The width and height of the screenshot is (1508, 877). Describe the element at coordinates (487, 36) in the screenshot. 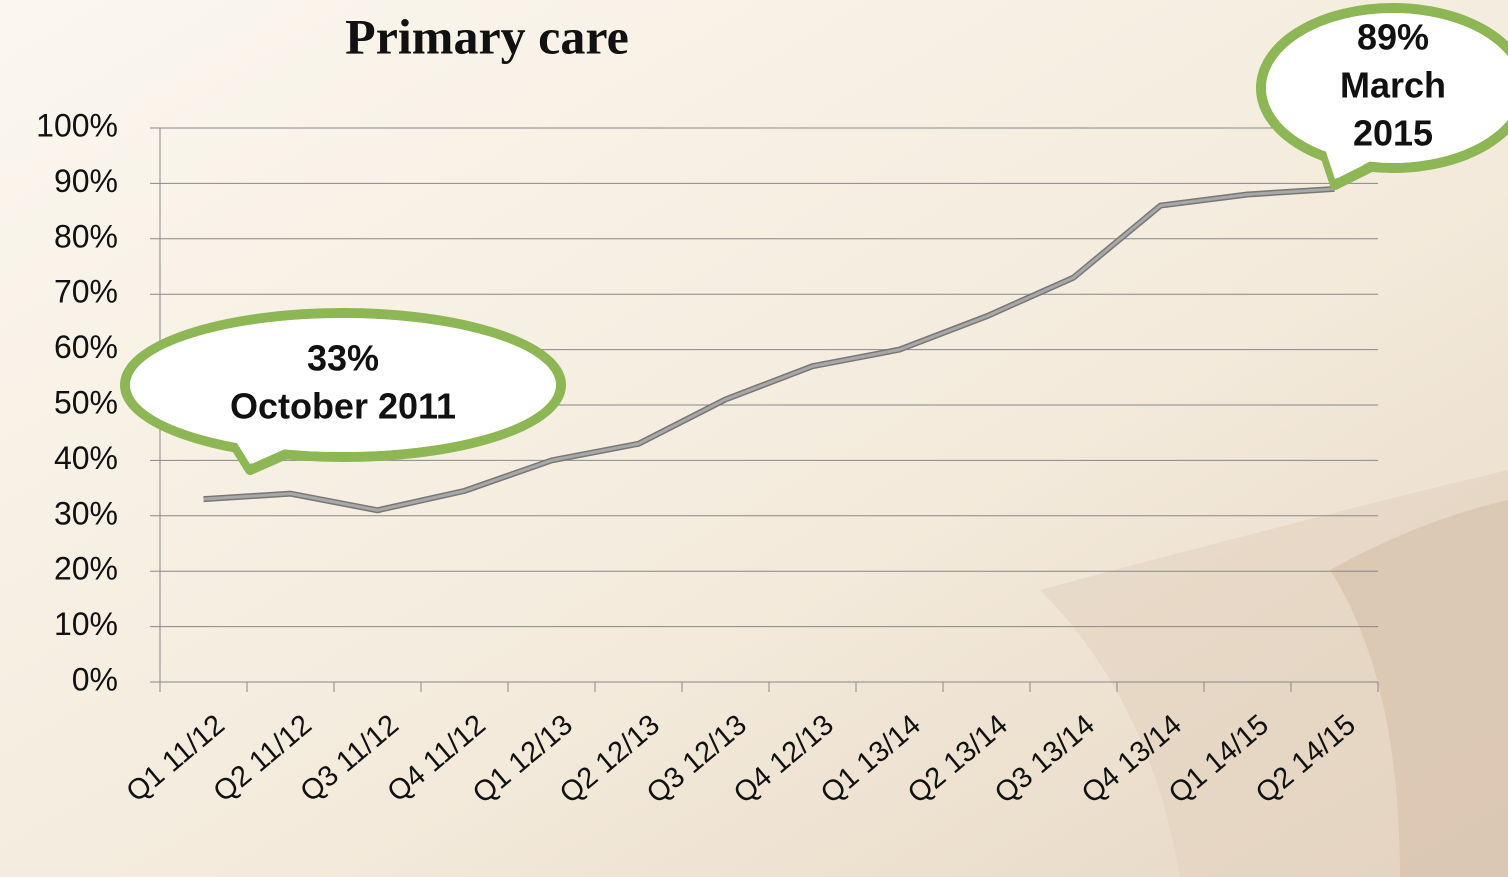

I see `chart-title: Primary care` at that location.